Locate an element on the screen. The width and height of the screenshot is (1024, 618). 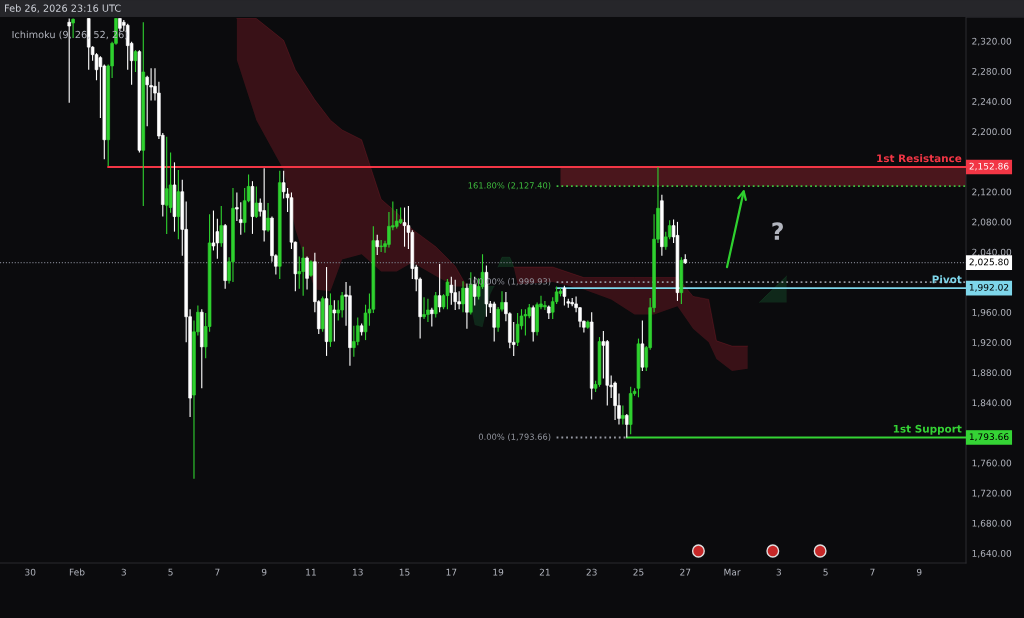
data-label: 1,793.66 is located at coordinates (989, 437).